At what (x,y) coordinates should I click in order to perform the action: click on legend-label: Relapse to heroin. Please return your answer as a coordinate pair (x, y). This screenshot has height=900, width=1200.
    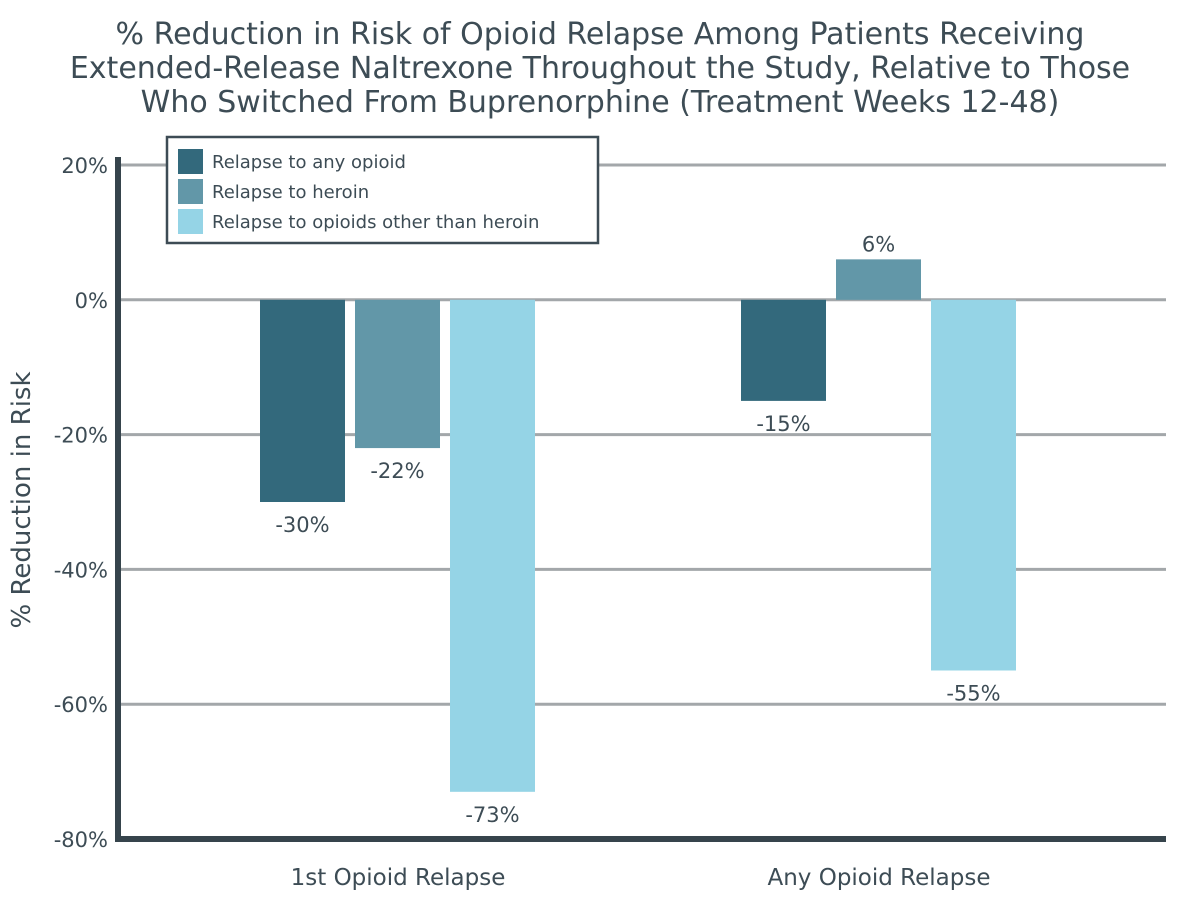
    Looking at the image, I should click on (290, 192).